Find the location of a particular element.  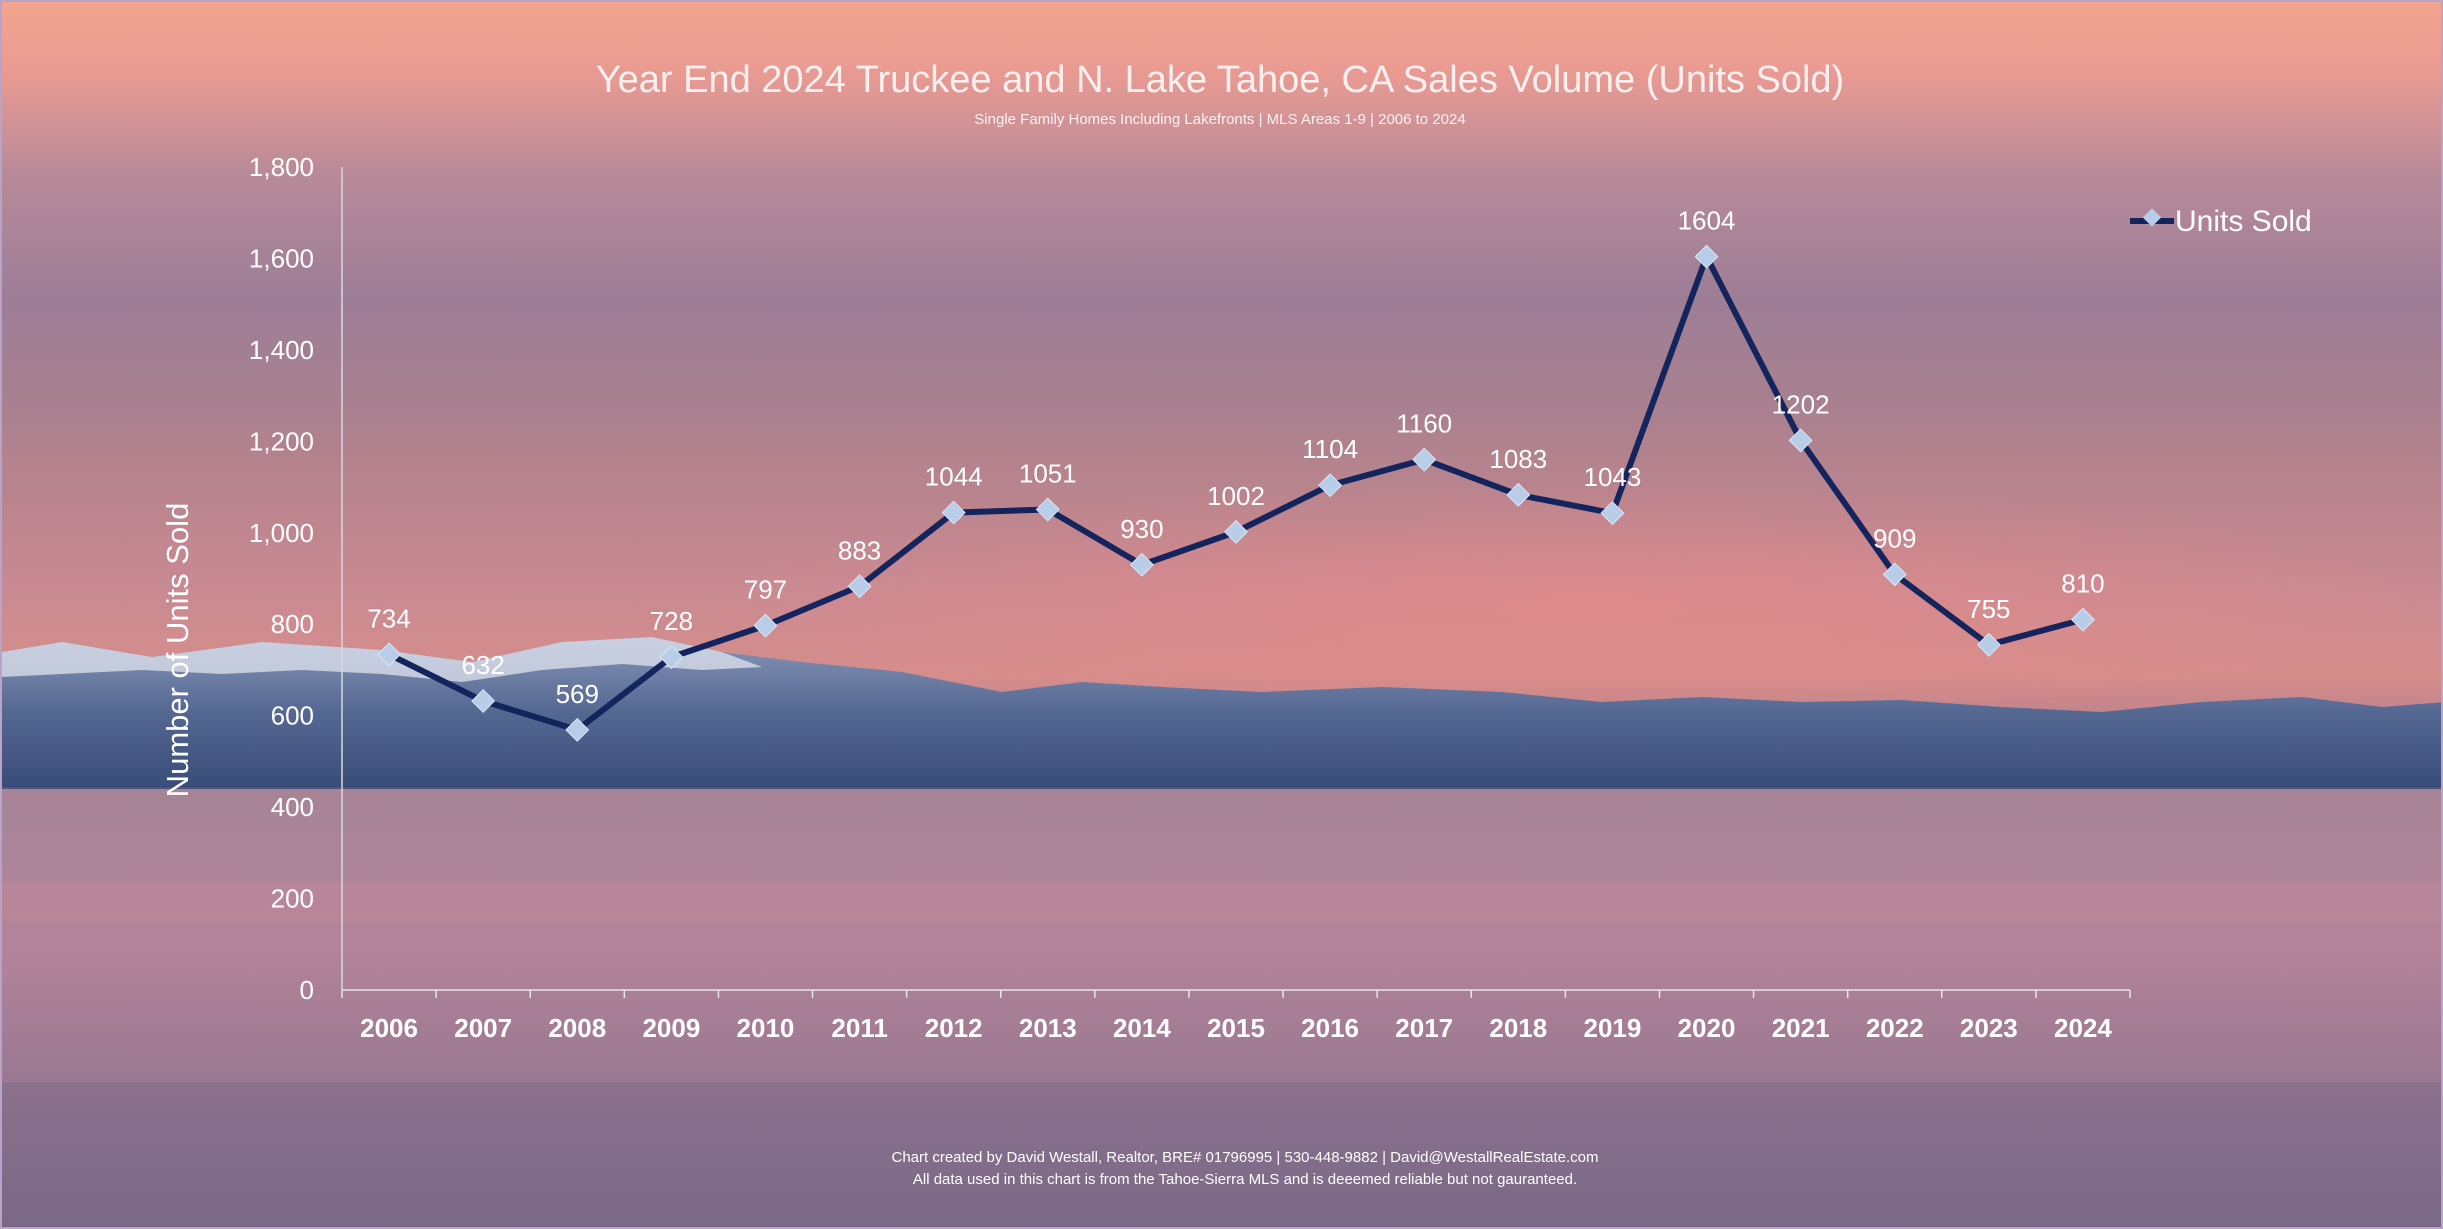

legend: Units Sold is located at coordinates (2221, 221).